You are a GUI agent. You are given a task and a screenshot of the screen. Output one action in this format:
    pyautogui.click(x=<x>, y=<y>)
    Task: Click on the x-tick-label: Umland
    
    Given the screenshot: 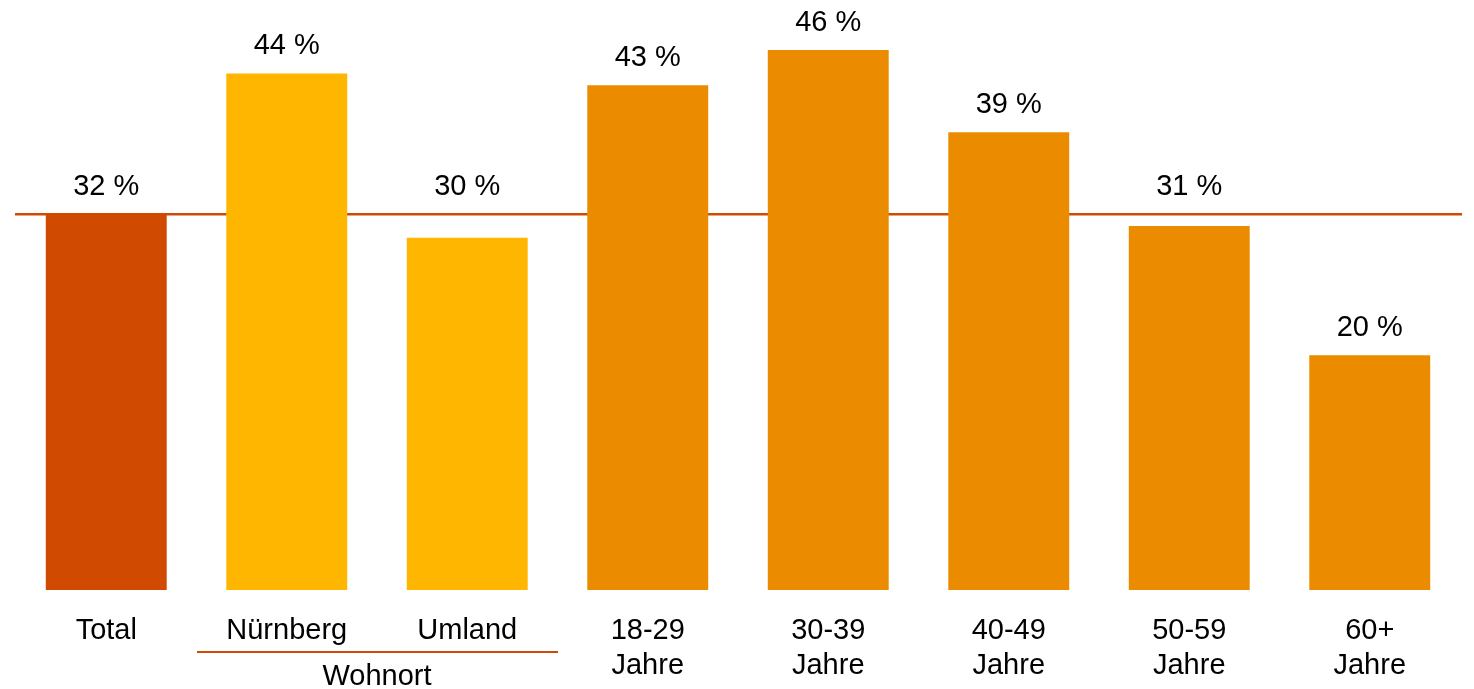 What is the action you would take?
    pyautogui.click(x=467, y=629)
    